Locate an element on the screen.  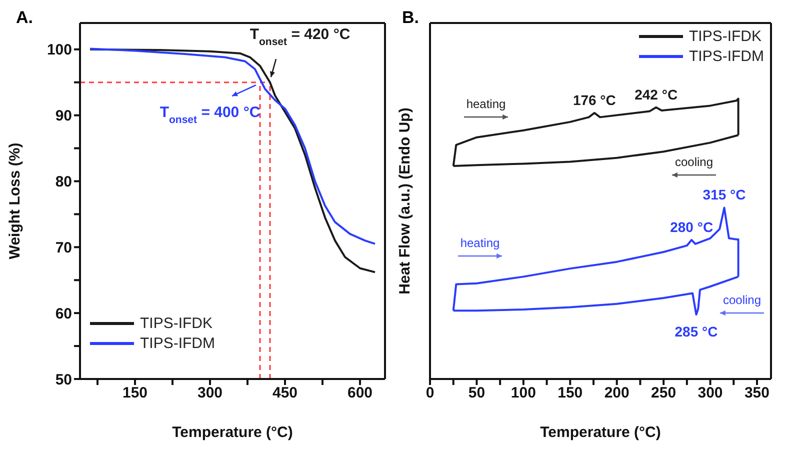
y-tick-label: 80 is located at coordinates (63, 182).